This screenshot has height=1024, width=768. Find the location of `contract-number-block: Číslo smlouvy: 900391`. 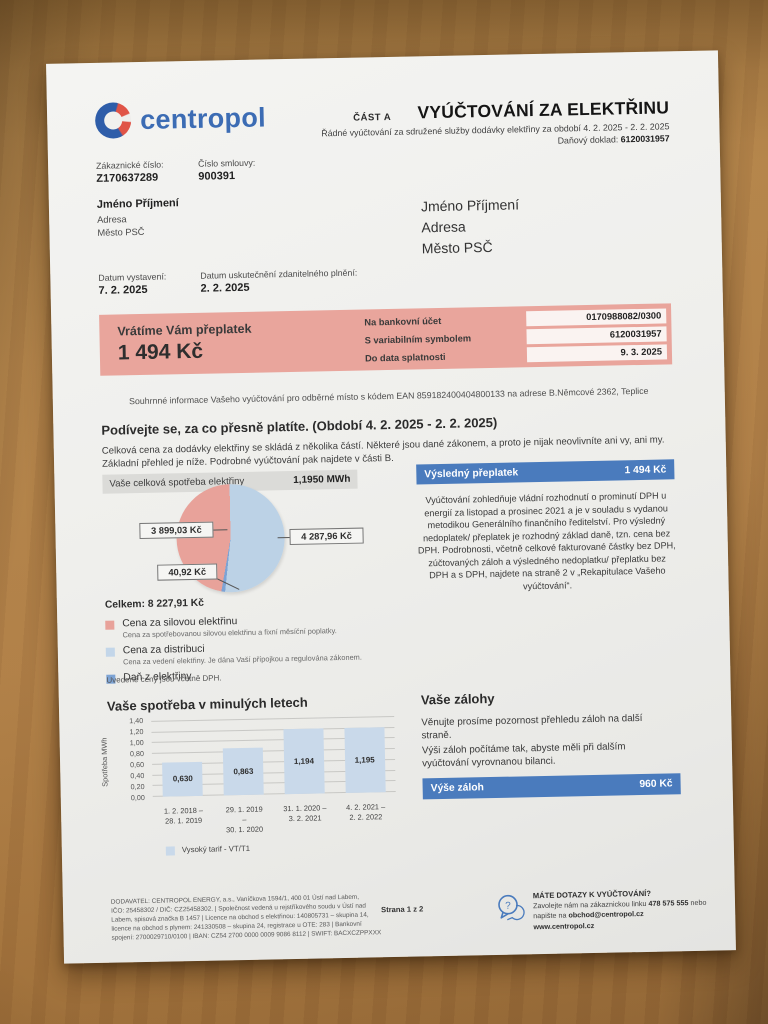

contract-number-block: Číslo smlouvy: 900391 is located at coordinates (227, 170).